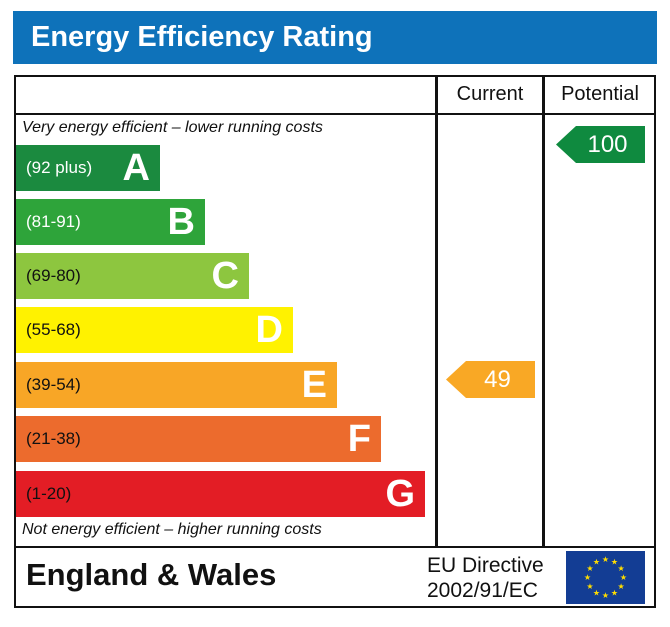 The image size is (670, 627). Describe the element at coordinates (59, 167) in the screenshot. I see `band-range: (92 plus)` at that location.